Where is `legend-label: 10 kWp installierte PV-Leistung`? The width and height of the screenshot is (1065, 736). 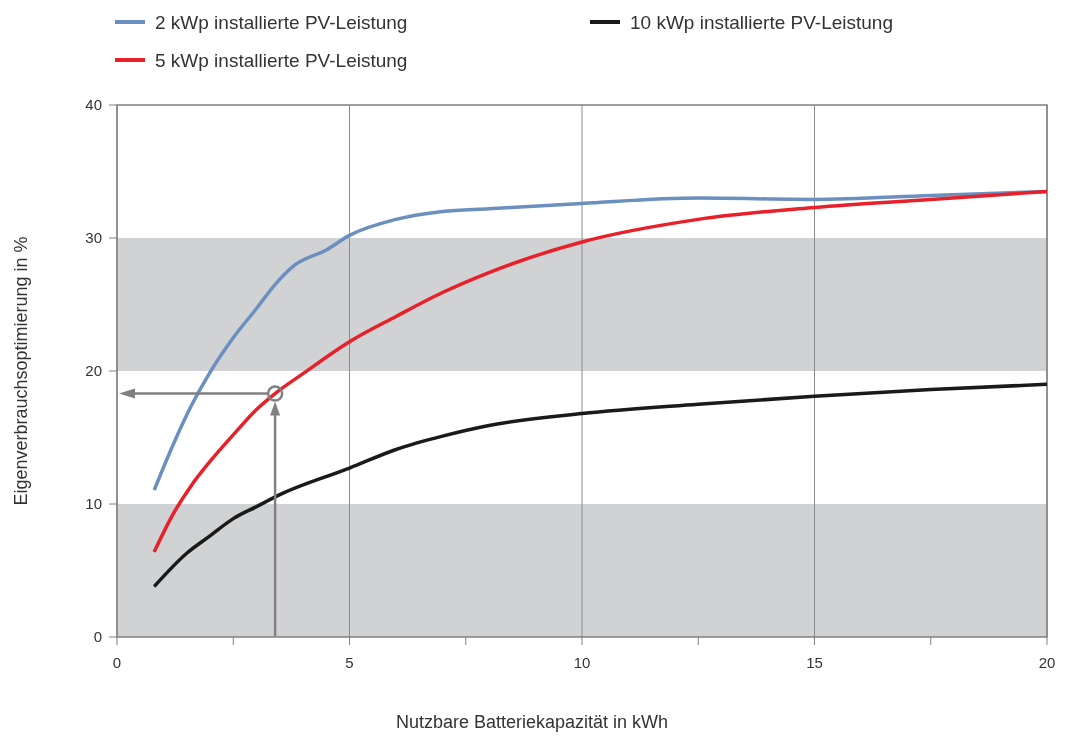 legend-label: 10 kWp installierte PV-Leistung is located at coordinates (761, 22).